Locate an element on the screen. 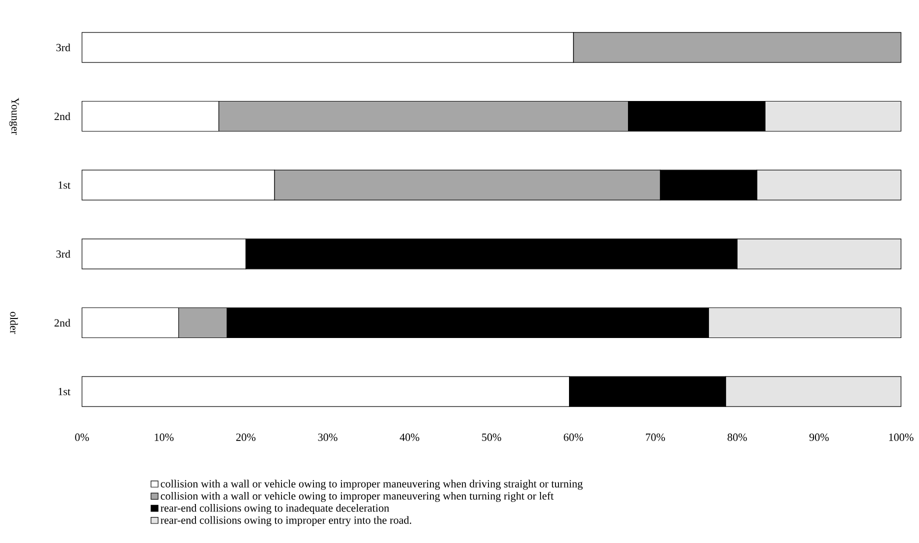  x-tick-label: 60% is located at coordinates (574, 437).